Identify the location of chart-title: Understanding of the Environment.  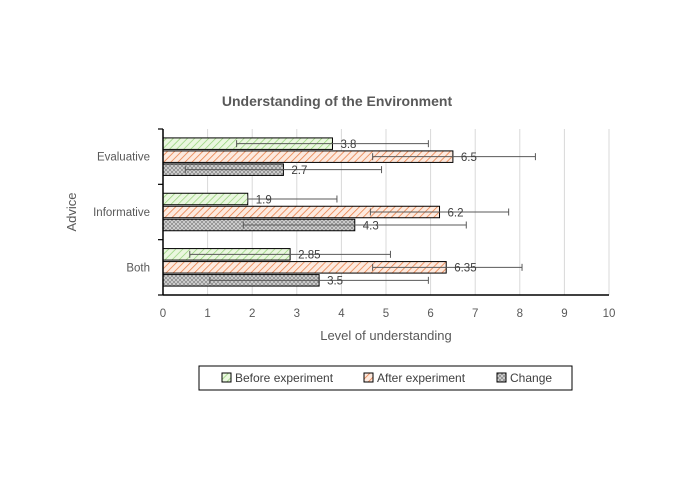
(337, 101).